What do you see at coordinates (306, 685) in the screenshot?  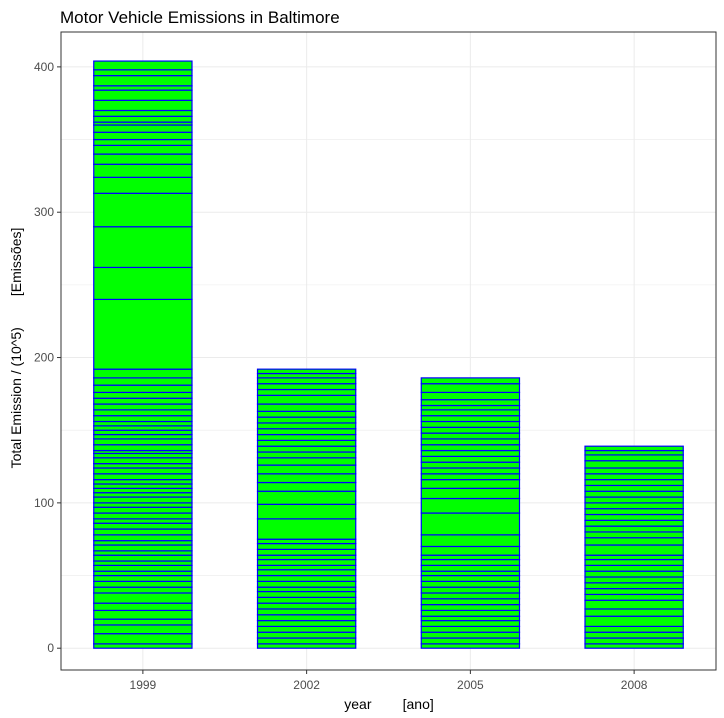 I see `x-tick-label: 2002` at bounding box center [306, 685].